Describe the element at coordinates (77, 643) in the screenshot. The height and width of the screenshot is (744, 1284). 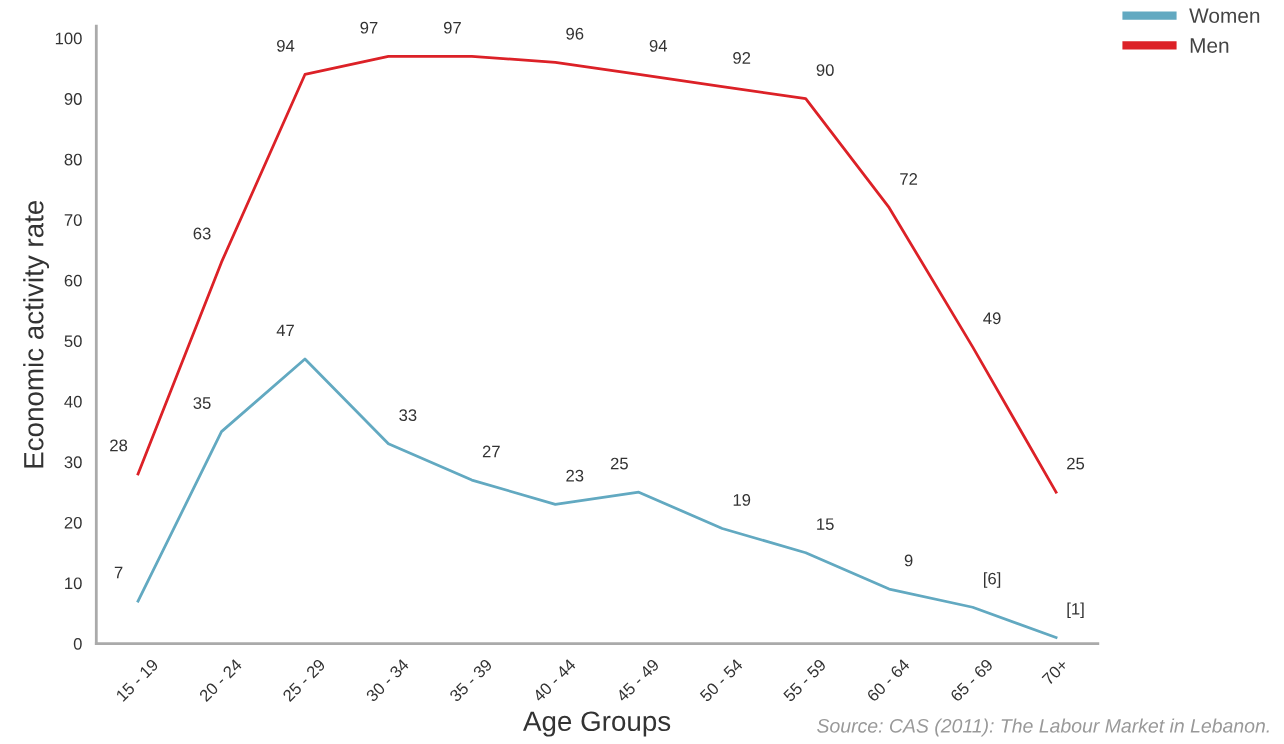
I see `y-tick-label: 0` at that location.